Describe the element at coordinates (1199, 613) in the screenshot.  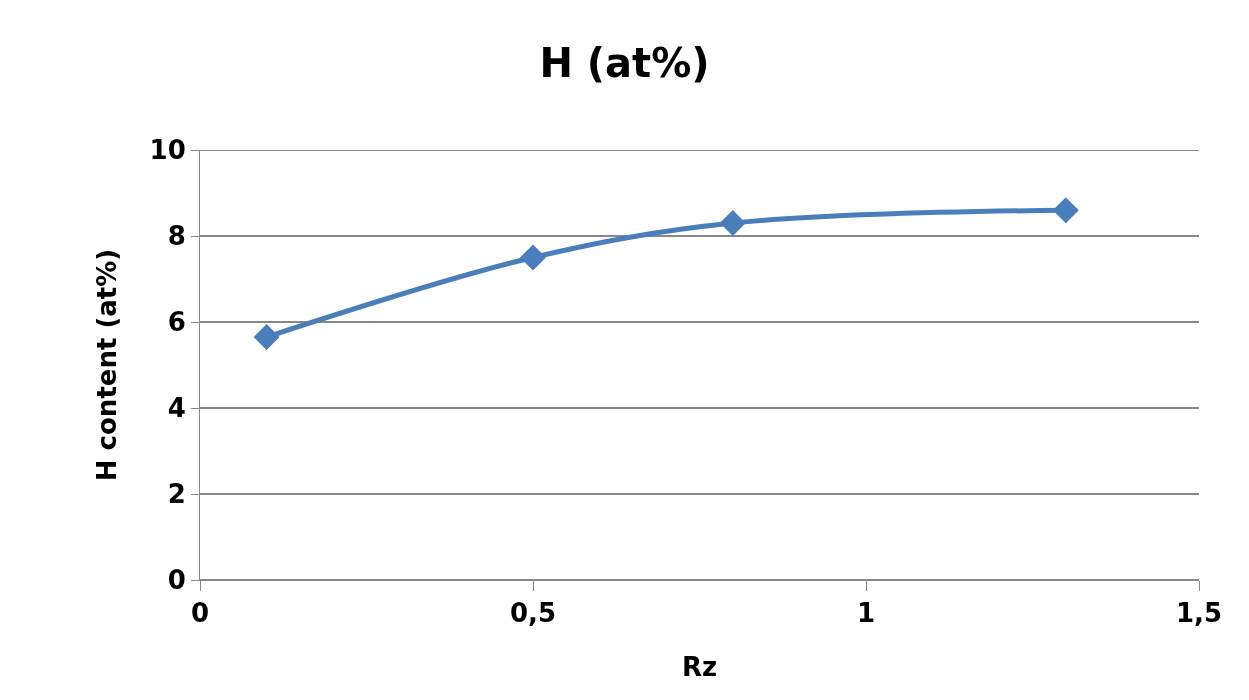
I see `x-tick-label: 1,5` at that location.